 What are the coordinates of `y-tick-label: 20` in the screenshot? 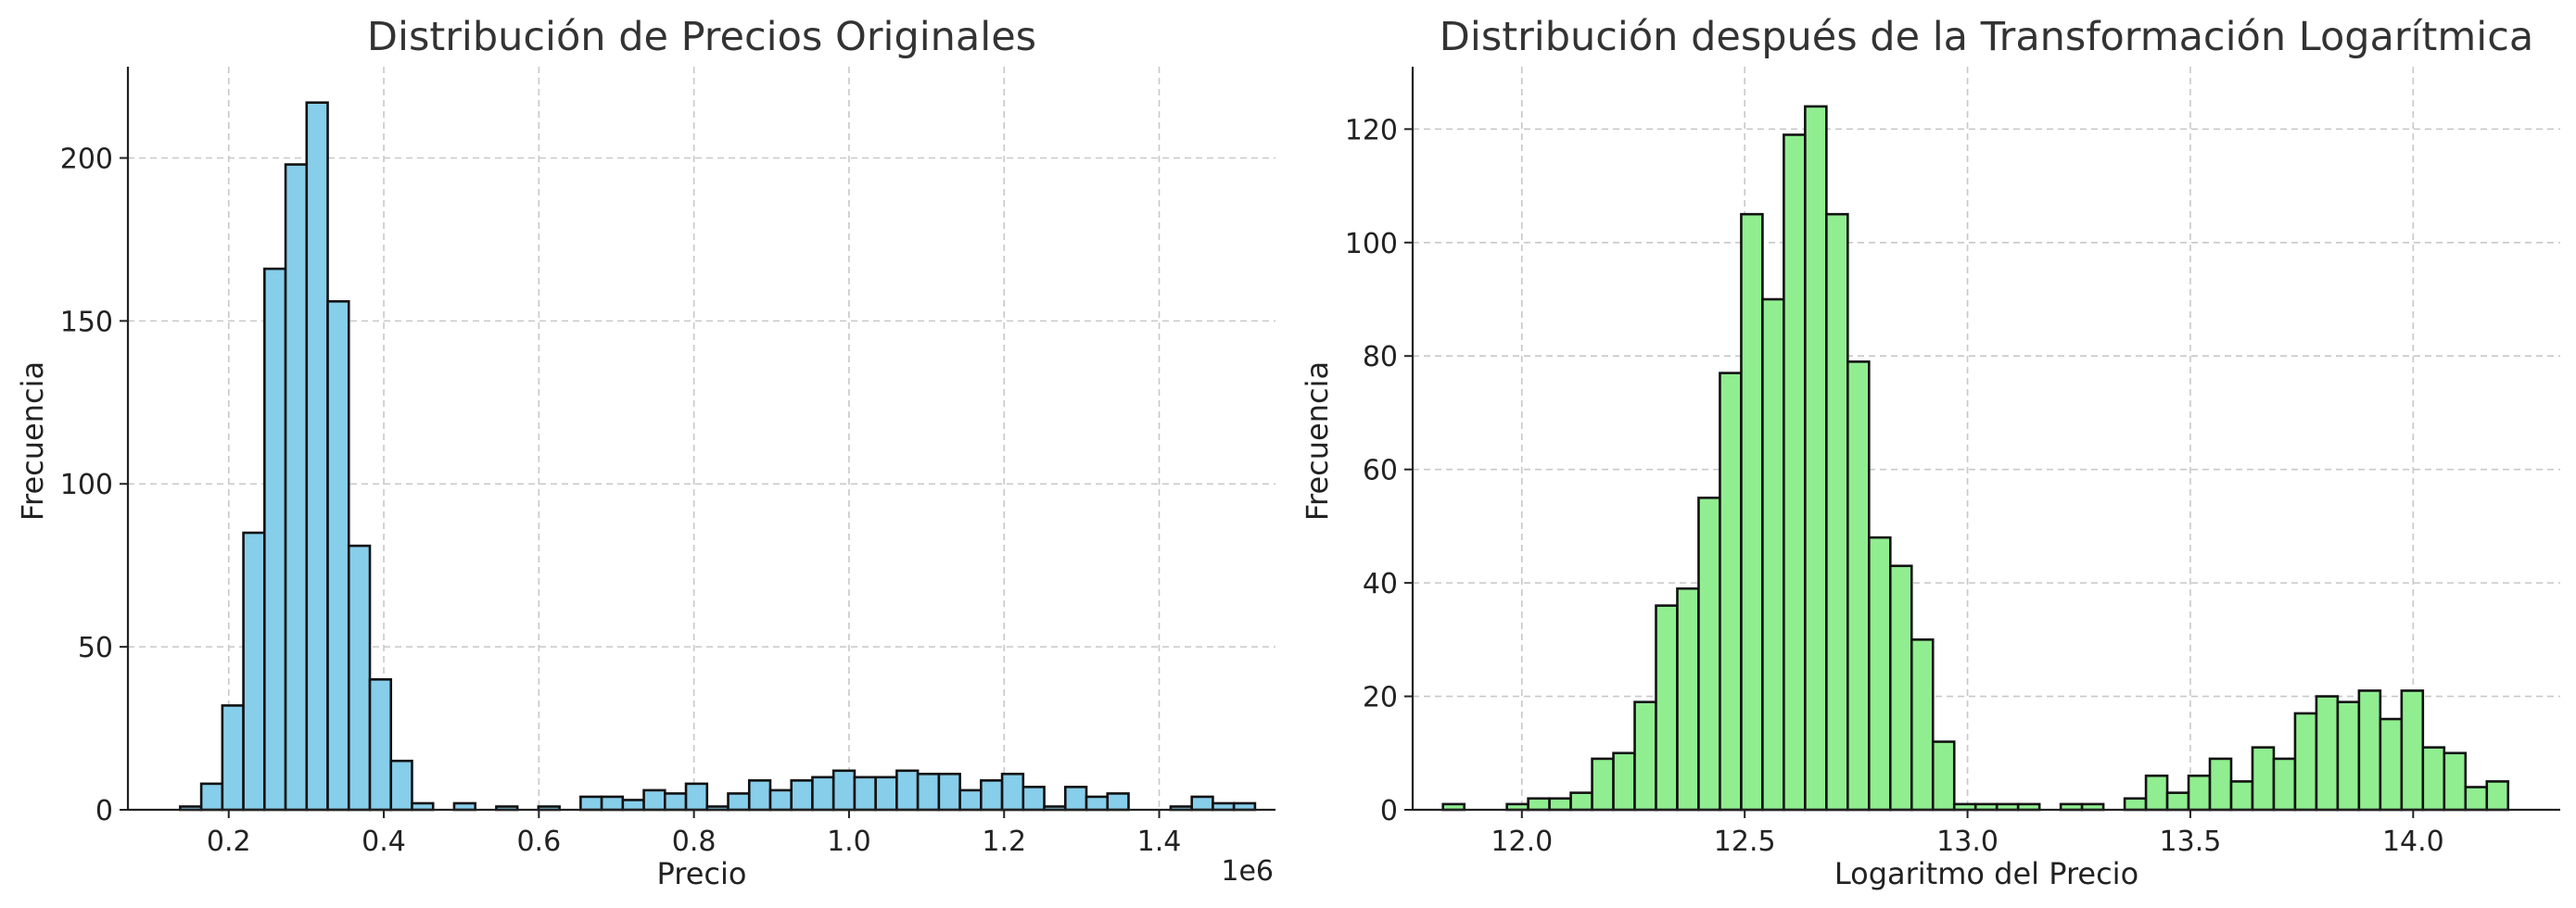 It's located at (1380, 698).